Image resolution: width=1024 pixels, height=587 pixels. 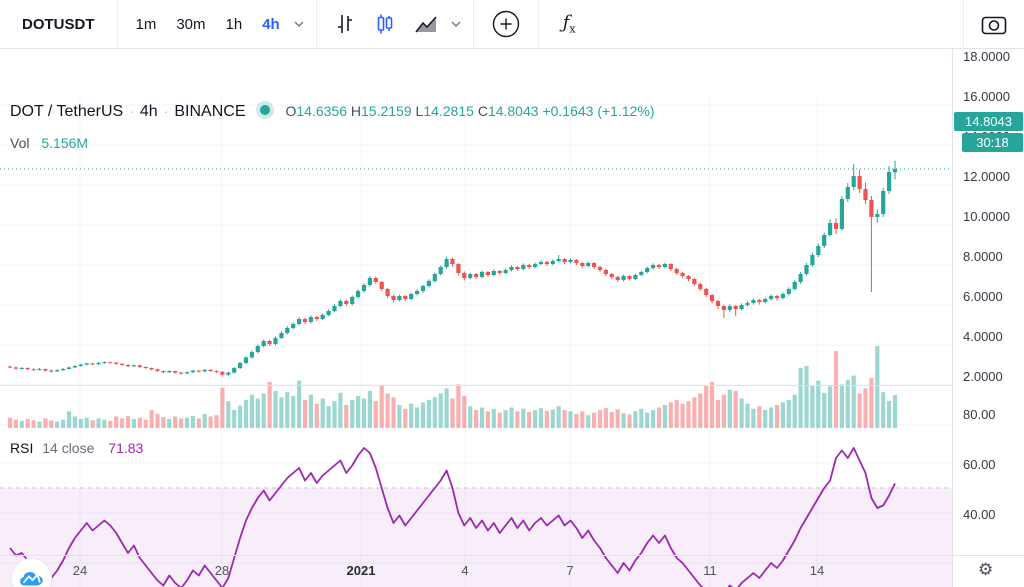 I want to click on chevron-down-icon, so click(x=299, y=24).